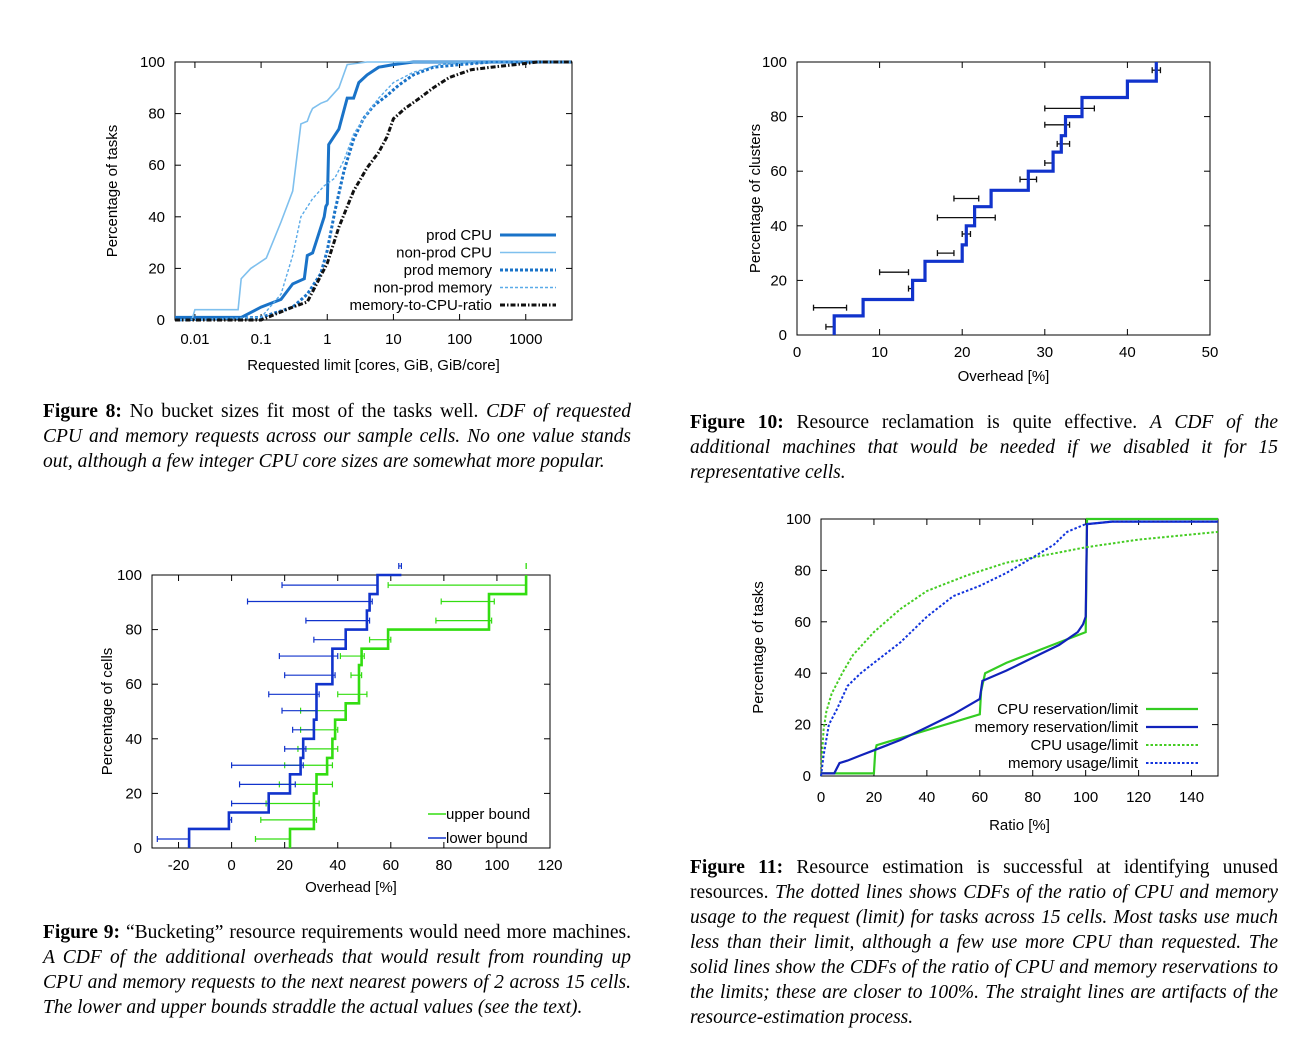  I want to click on legend-label: prod CPU, so click(459, 235).